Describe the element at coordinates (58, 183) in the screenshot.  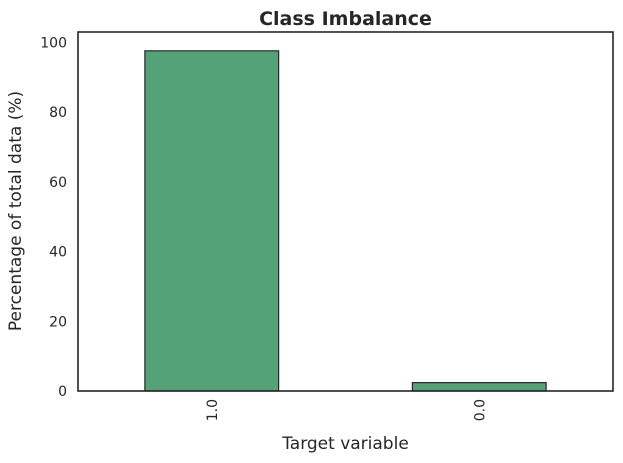
I see `y-tick-label: 60` at that location.